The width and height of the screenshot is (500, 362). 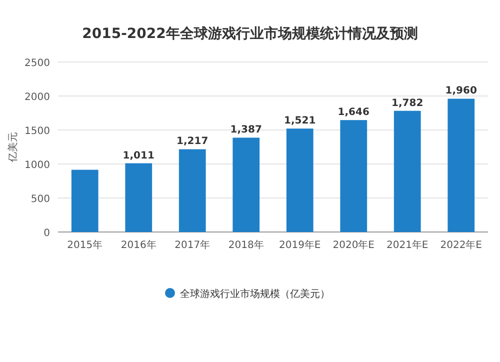 What do you see at coordinates (47, 233) in the screenshot?
I see `y-tick-label: 0` at bounding box center [47, 233].